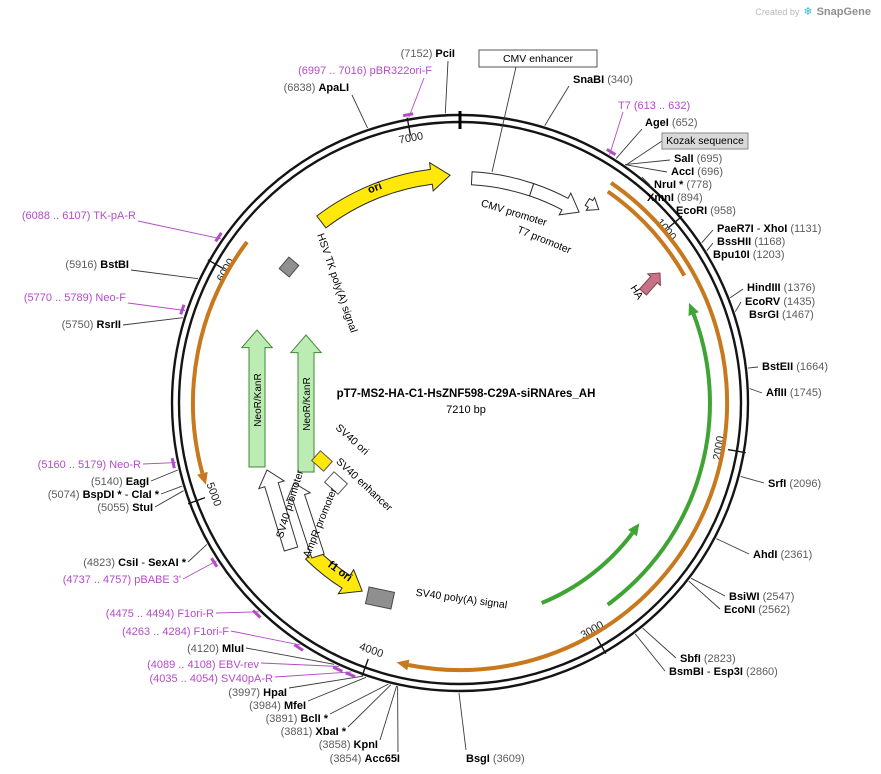  I want to click on restriction-site-label: SrfI (2096), so click(794, 484).